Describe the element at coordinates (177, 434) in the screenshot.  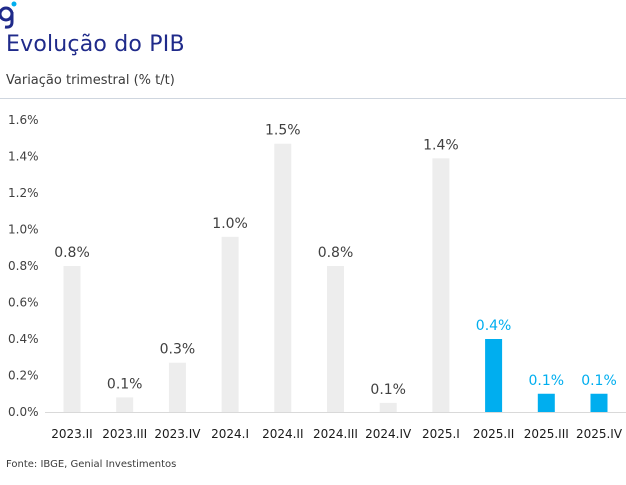
I see `x-tick-label: 2023.IV` at that location.